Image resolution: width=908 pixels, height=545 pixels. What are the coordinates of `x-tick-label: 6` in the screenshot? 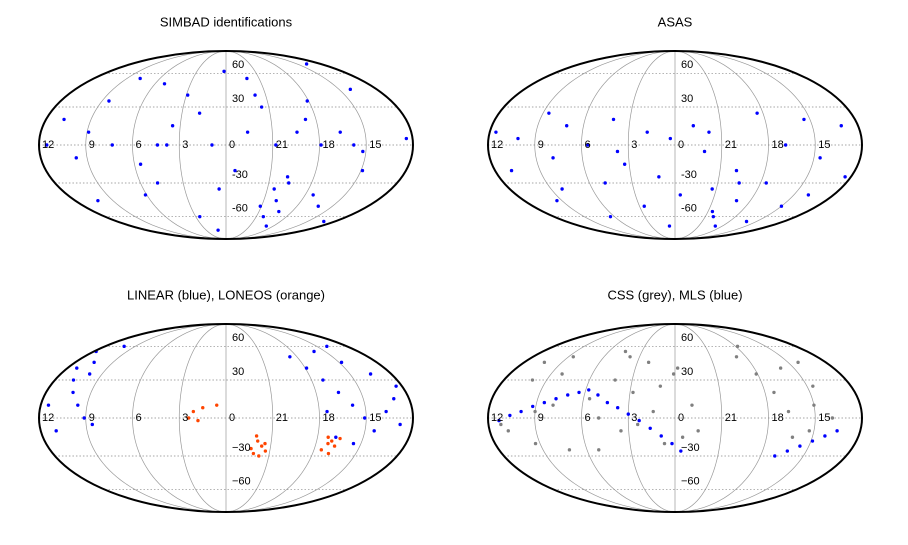 It's located at (139, 145).